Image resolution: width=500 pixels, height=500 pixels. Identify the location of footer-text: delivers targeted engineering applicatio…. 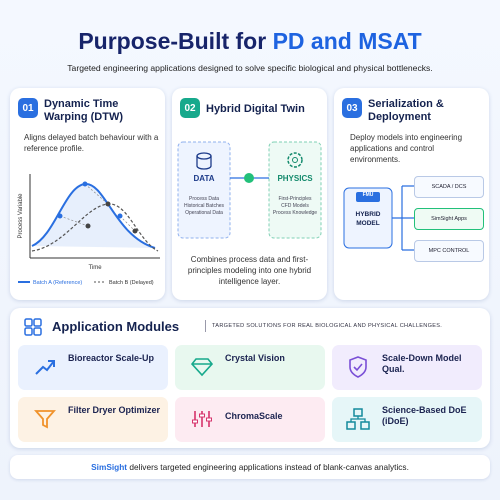
(269, 467).